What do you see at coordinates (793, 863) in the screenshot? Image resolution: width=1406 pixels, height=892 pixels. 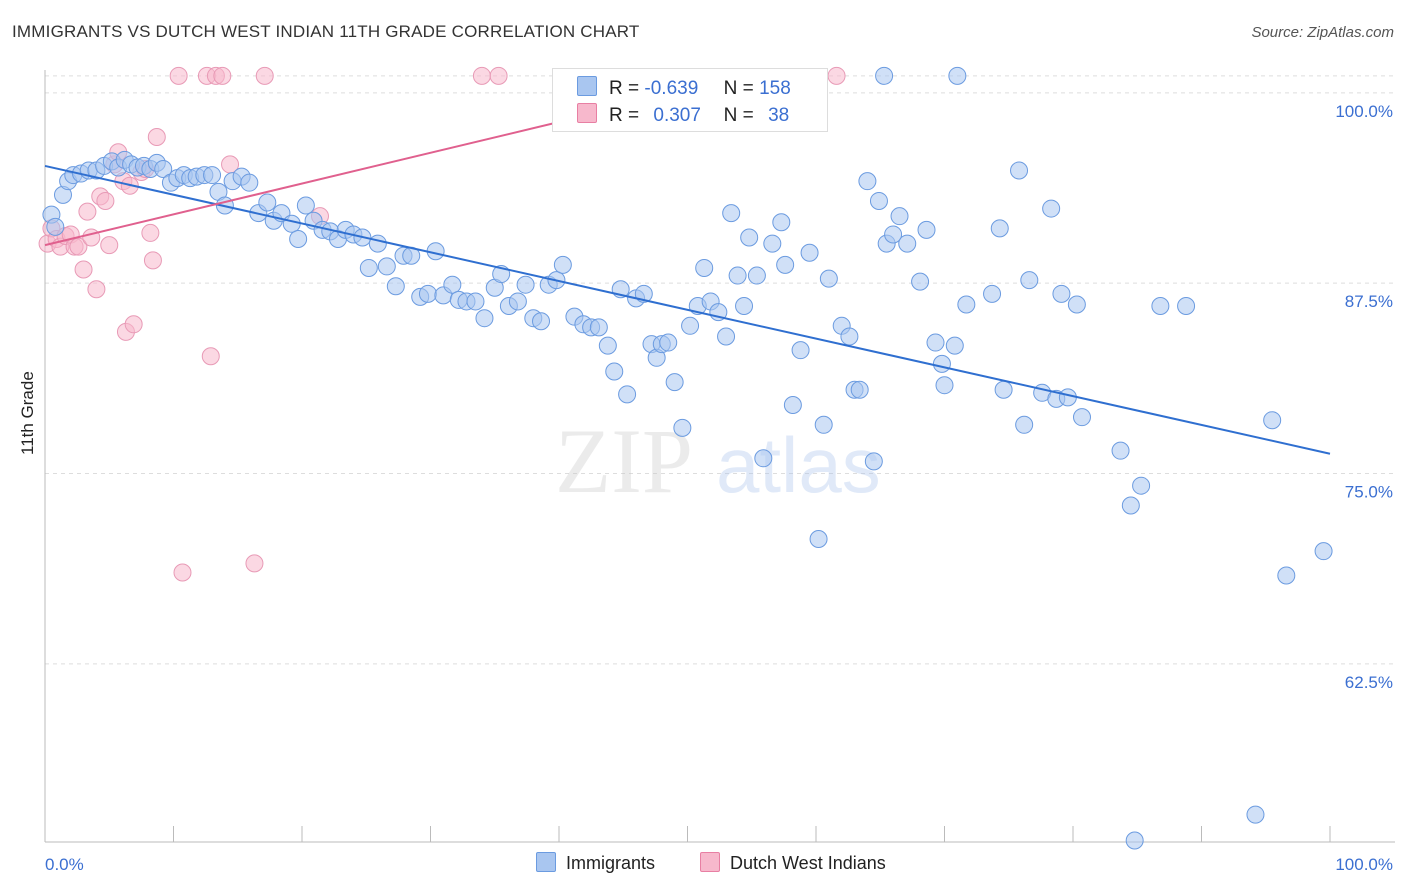 I see `bottom-legend-dutch-west-indians: Dutch West Indians` at bounding box center [793, 863].